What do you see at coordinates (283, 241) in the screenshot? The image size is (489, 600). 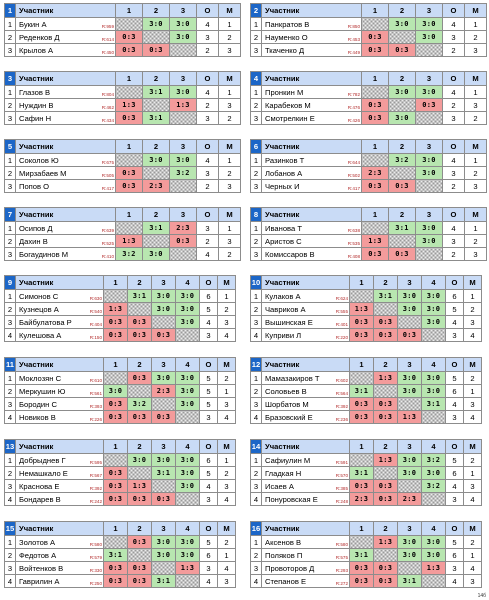 I see `player-name: Аристов С` at bounding box center [283, 241].